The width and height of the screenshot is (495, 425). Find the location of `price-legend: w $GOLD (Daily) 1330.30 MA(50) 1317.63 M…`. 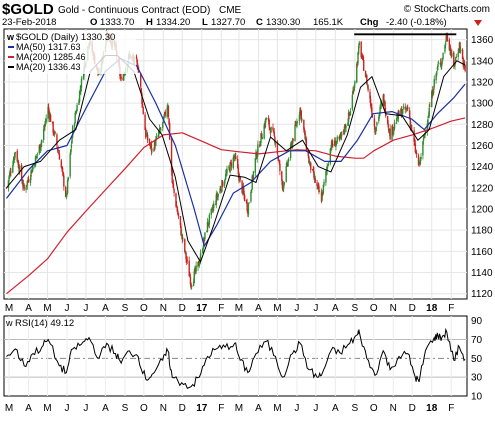

price-legend: w $GOLD (Daily) 1330.30 MA(50) 1317.63 M… is located at coordinates (71, 52).